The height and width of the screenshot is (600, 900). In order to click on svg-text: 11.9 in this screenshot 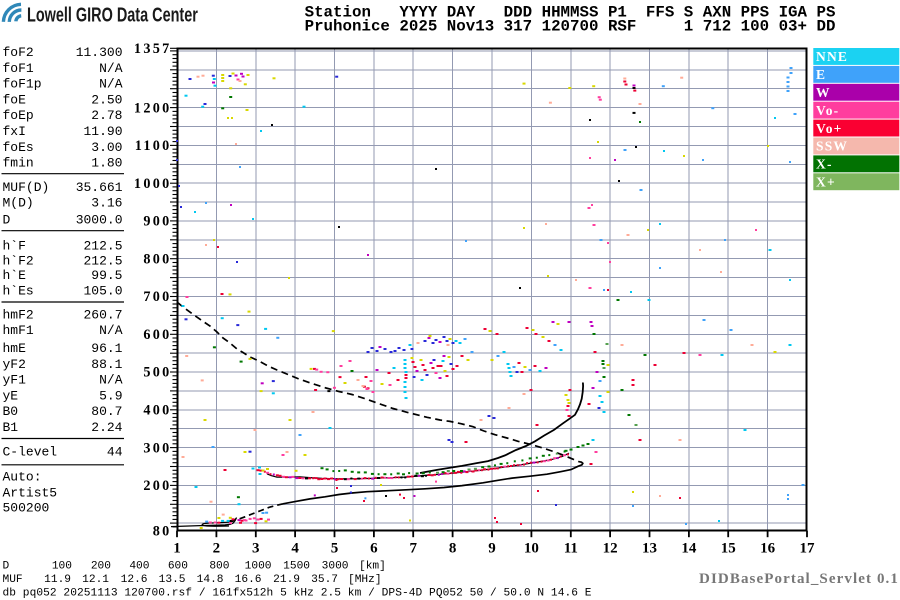, I will do `click(57, 580)`.